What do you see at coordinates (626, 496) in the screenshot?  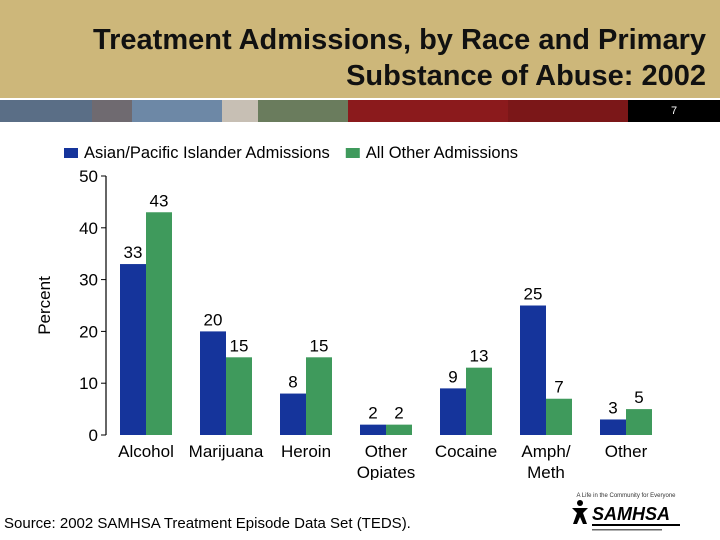 I see `logo-tagline: A Life in the Community for Everyone` at bounding box center [626, 496].